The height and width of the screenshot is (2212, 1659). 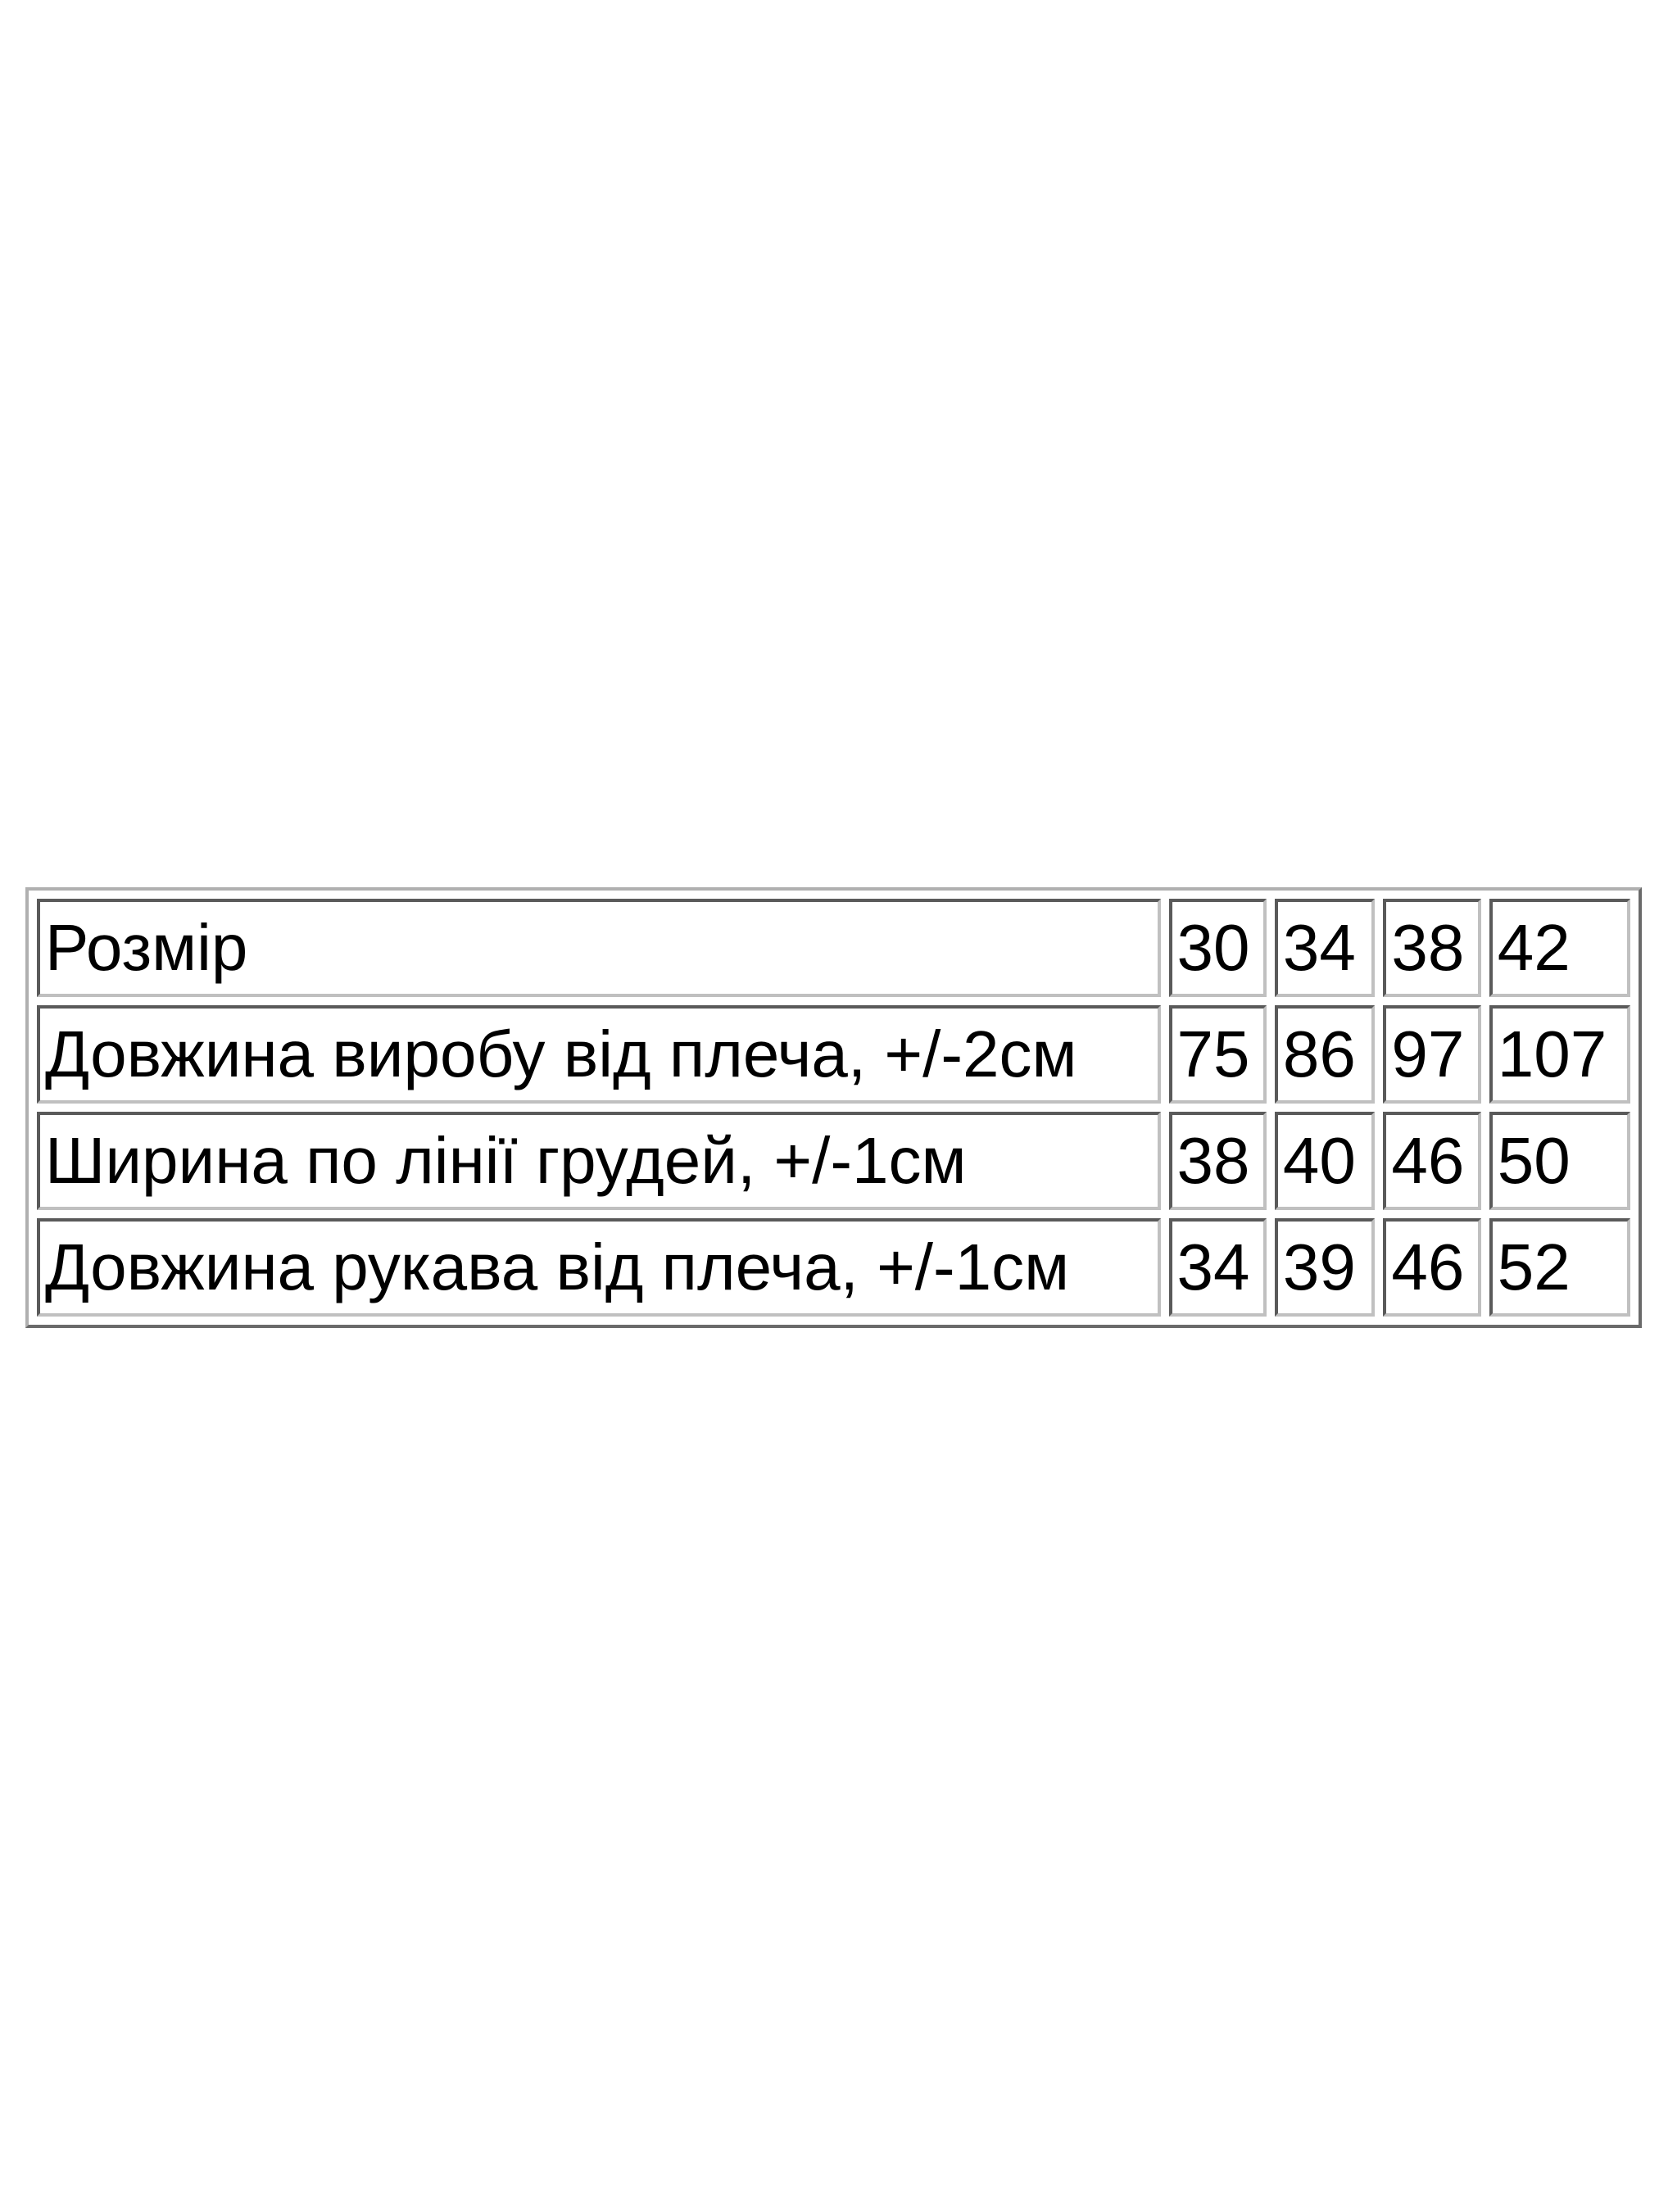 I want to click on row-label: Ширина по лінії грудей, +/-1см, so click(x=599, y=1161).